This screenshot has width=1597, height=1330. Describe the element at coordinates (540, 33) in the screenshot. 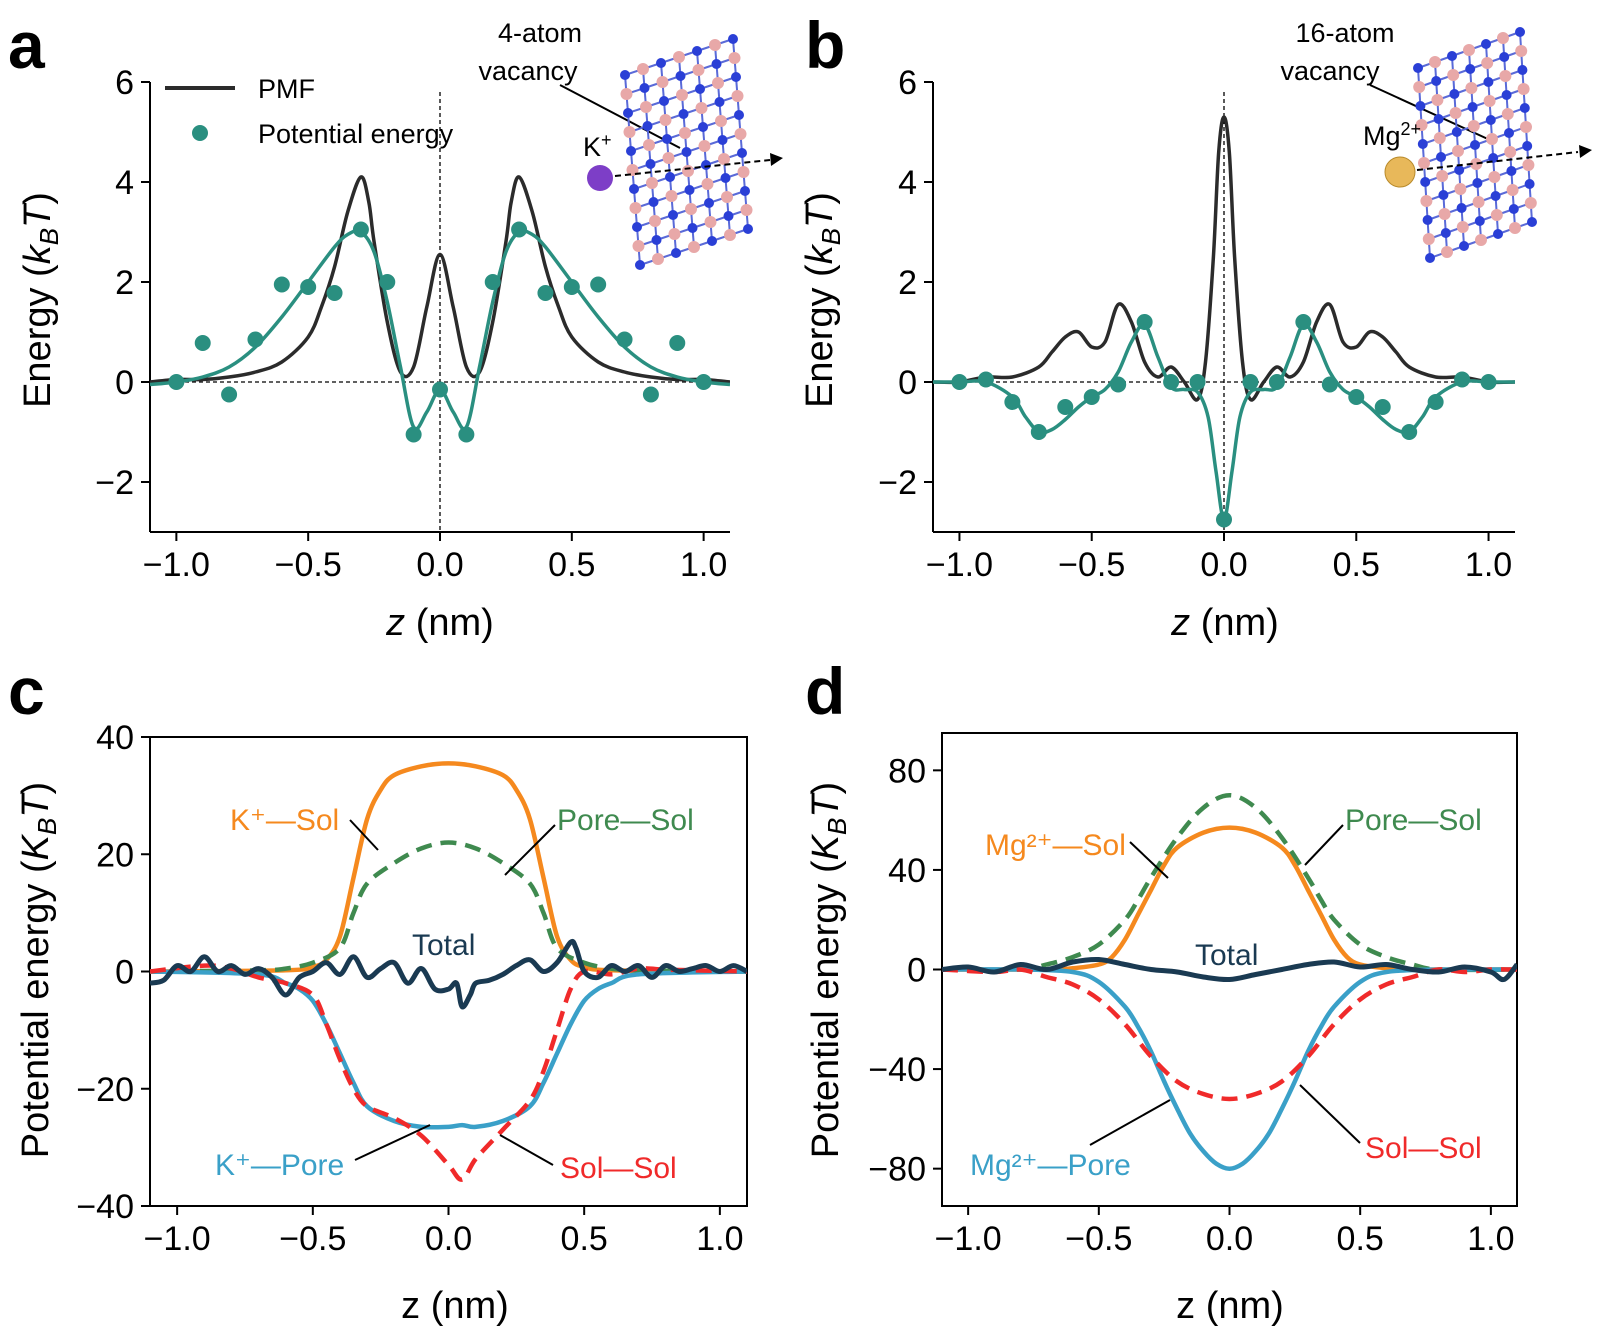

I see `inset-a-vacancy-line1: 4-atom` at that location.